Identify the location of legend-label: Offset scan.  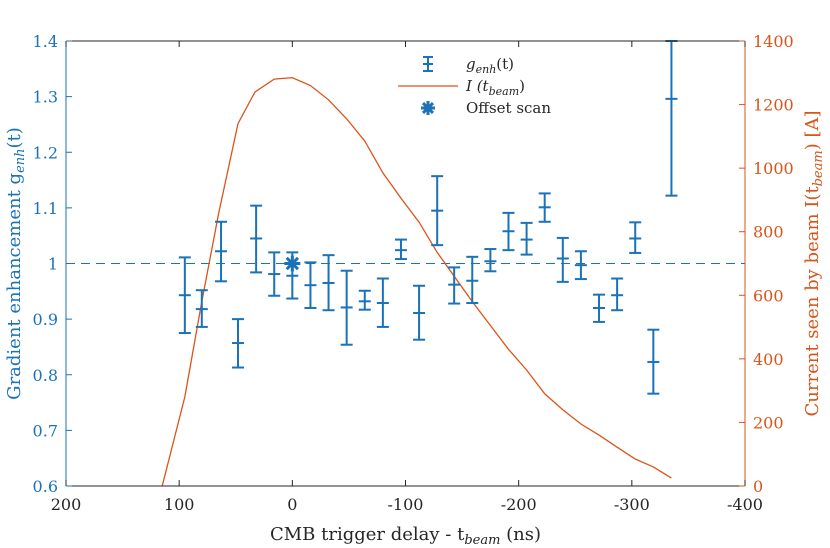
(508, 108).